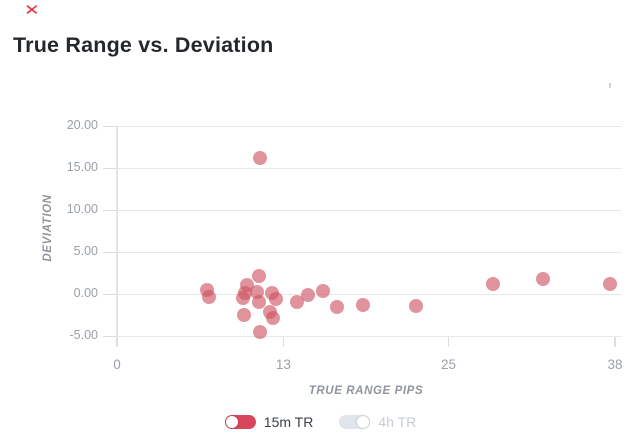 The width and height of the screenshot is (641, 447). Describe the element at coordinates (240, 422) in the screenshot. I see `legend-toggle-15m-tr` at that location.